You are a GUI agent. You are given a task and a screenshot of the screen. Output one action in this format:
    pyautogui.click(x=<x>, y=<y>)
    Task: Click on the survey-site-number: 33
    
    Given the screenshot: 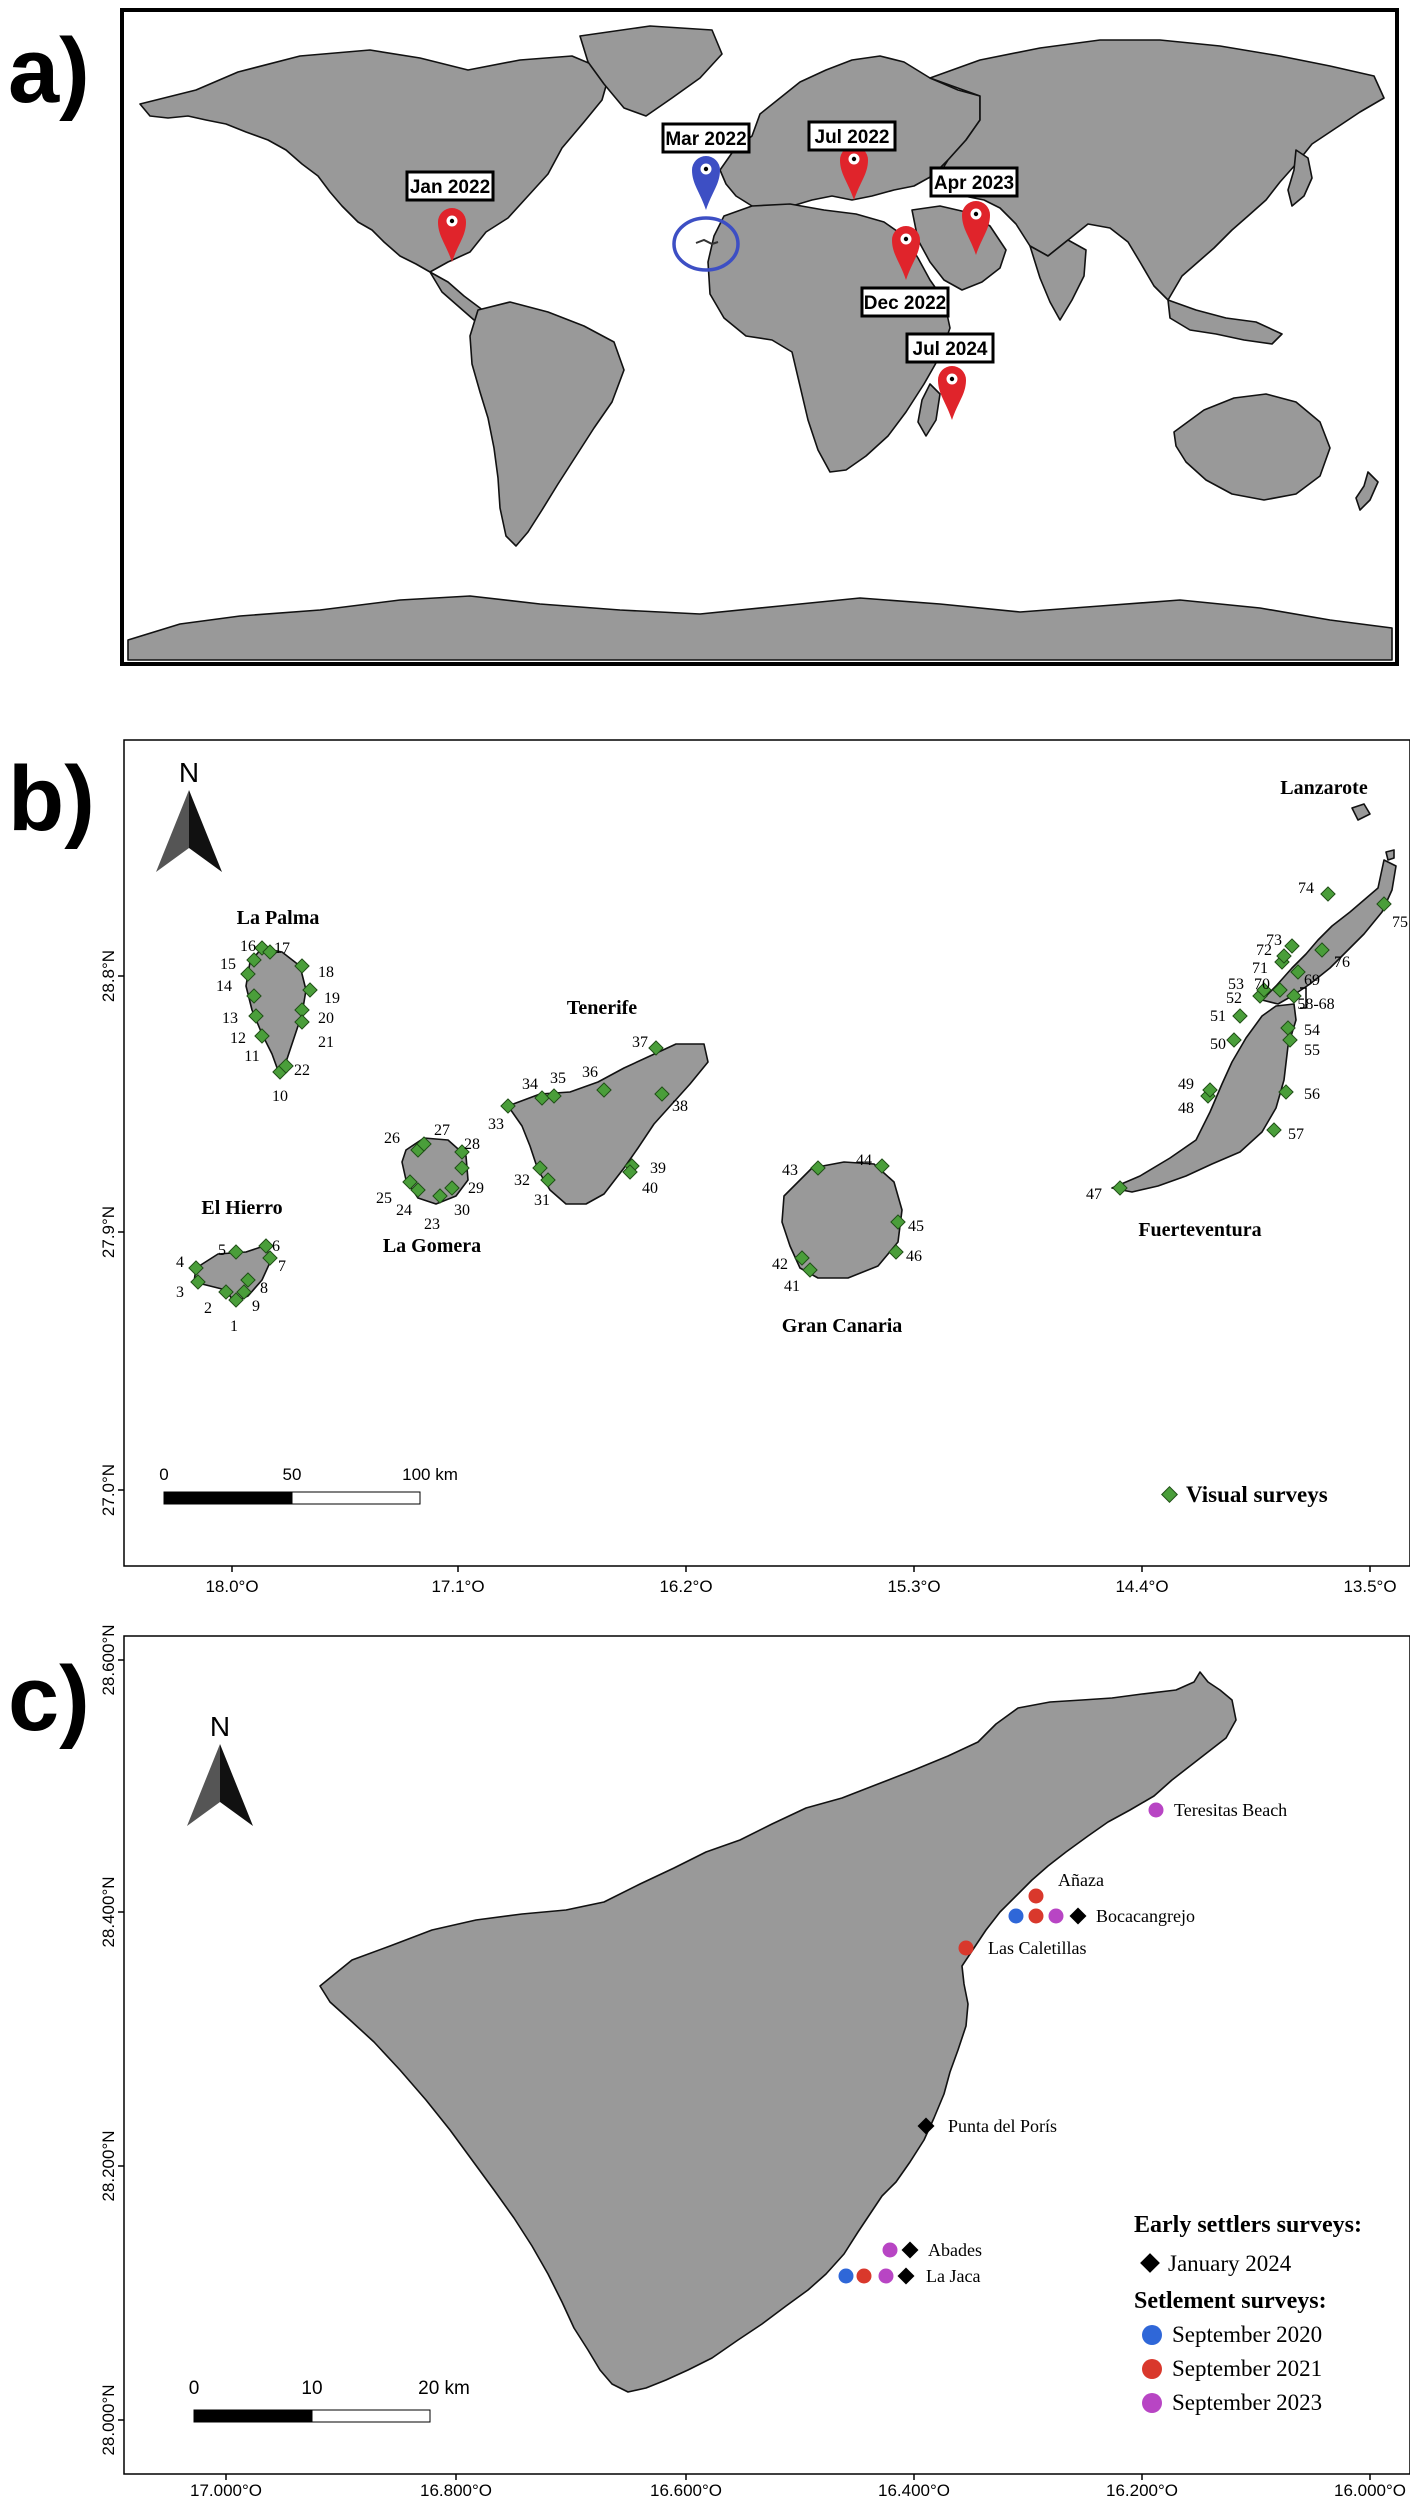 What is the action you would take?
    pyautogui.click(x=496, y=1124)
    